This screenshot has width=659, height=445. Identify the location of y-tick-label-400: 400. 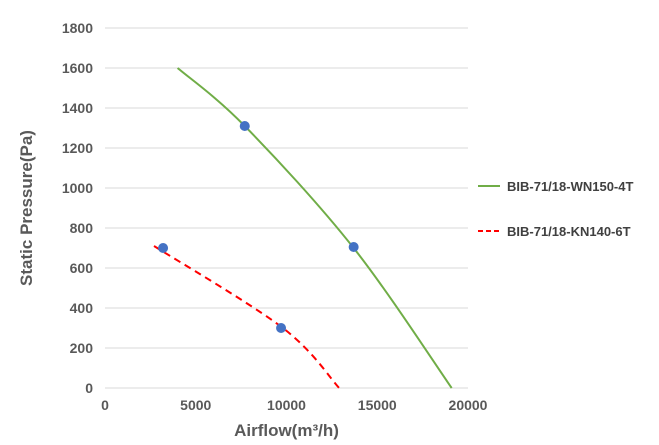
(82, 308).